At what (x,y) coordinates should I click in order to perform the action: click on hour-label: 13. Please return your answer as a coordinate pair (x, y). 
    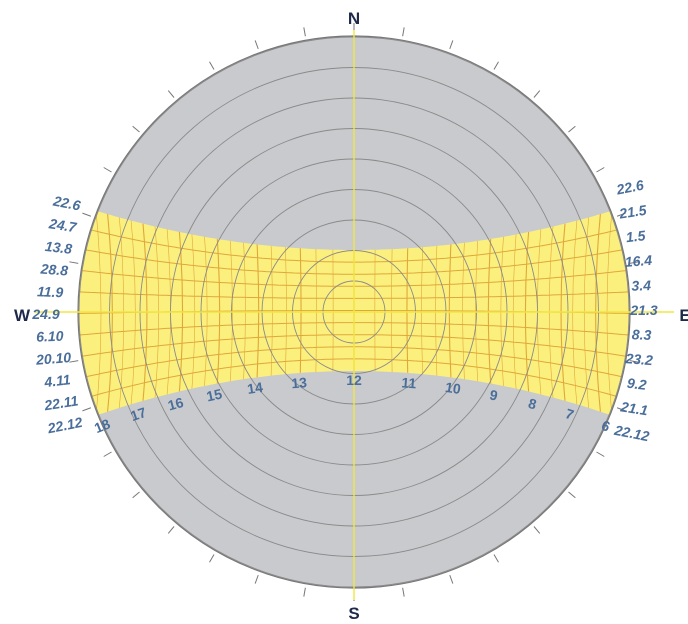
    Looking at the image, I should click on (299, 382).